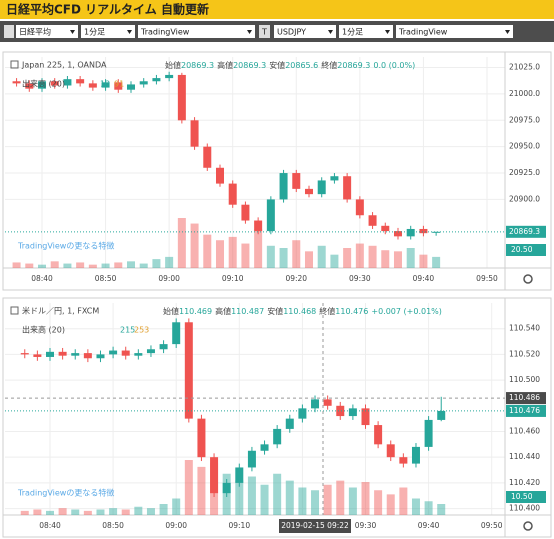  Describe the element at coordinates (291, 32) in the screenshot. I see `select-label: USDJPY` at that location.